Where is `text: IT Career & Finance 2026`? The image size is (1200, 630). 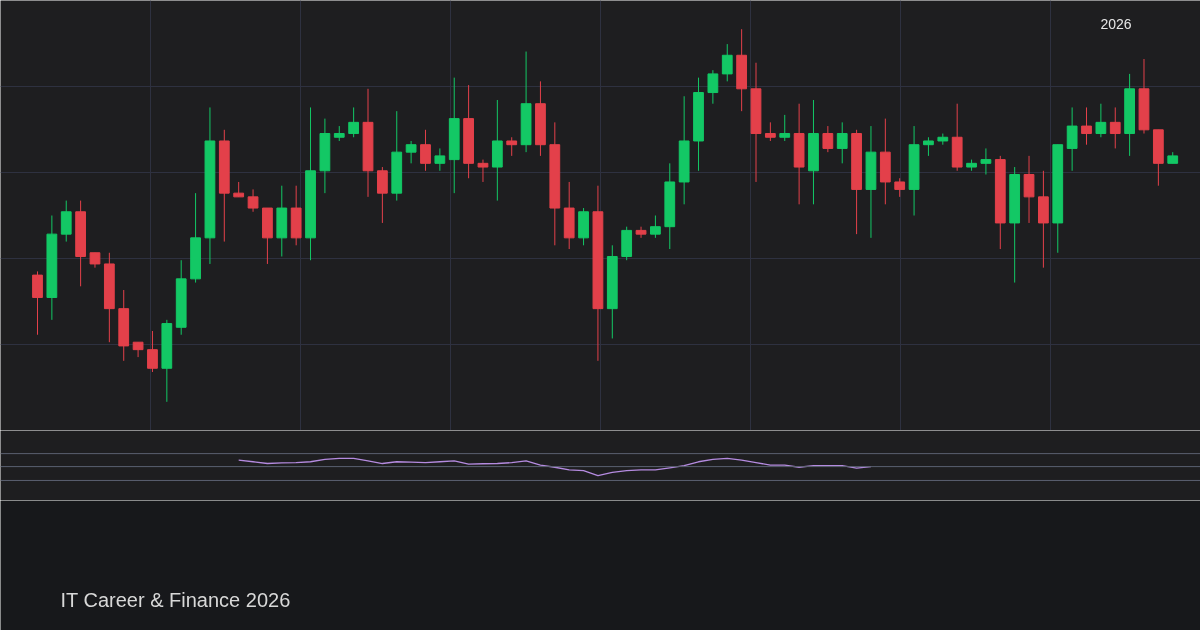 text: IT Career & Finance 2026 is located at coordinates (175, 599).